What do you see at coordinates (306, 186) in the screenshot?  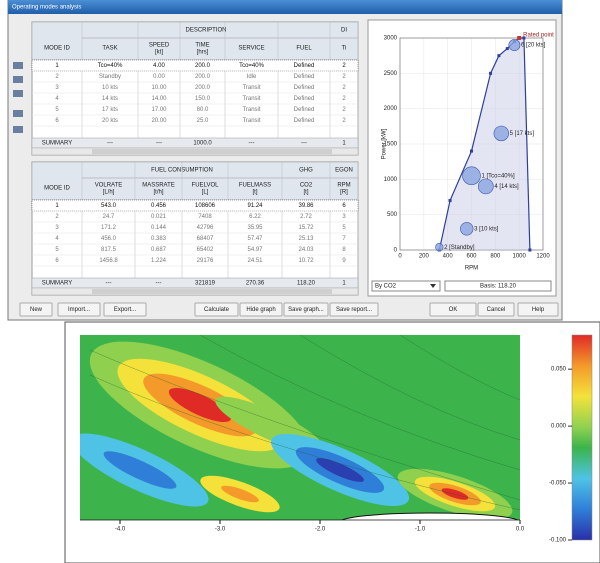 I see `column-header: CO2` at bounding box center [306, 186].